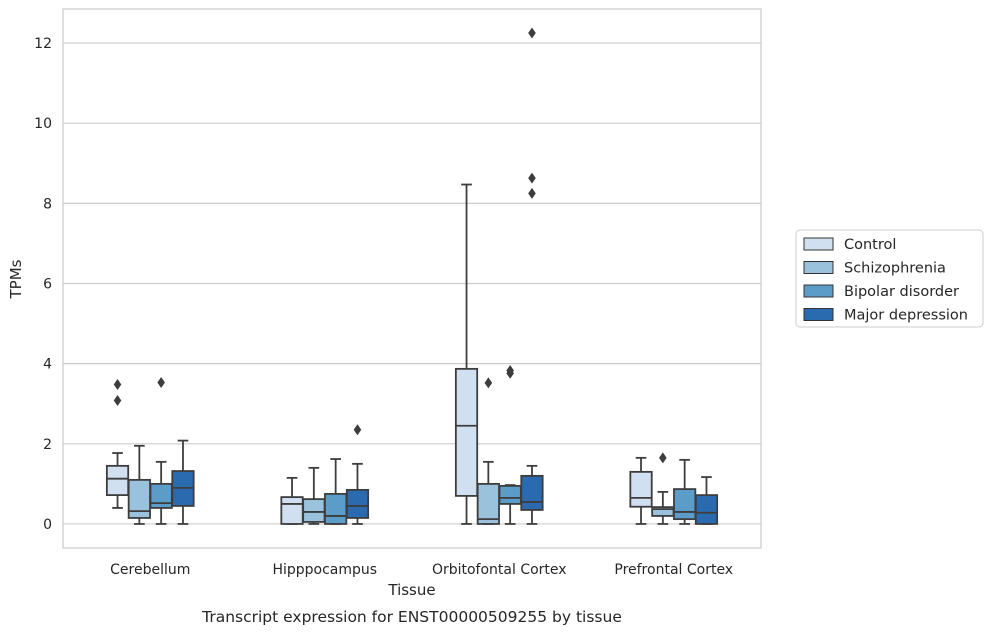  What do you see at coordinates (324, 570) in the screenshot?
I see `x-tick-label: Hipppocampus` at bounding box center [324, 570].